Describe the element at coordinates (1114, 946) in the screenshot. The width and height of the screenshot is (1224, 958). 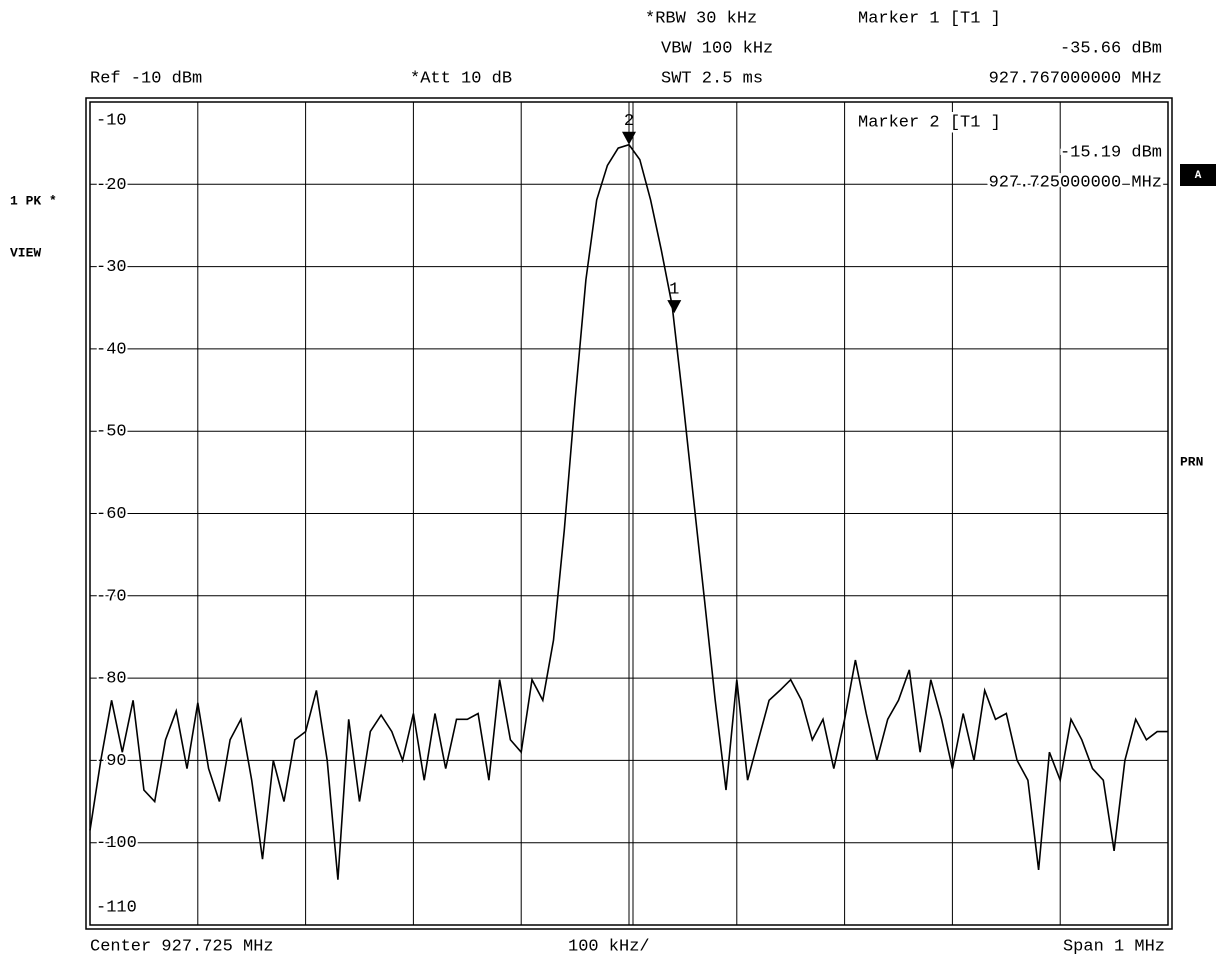
I see `span: Span 1 MHz` at that location.